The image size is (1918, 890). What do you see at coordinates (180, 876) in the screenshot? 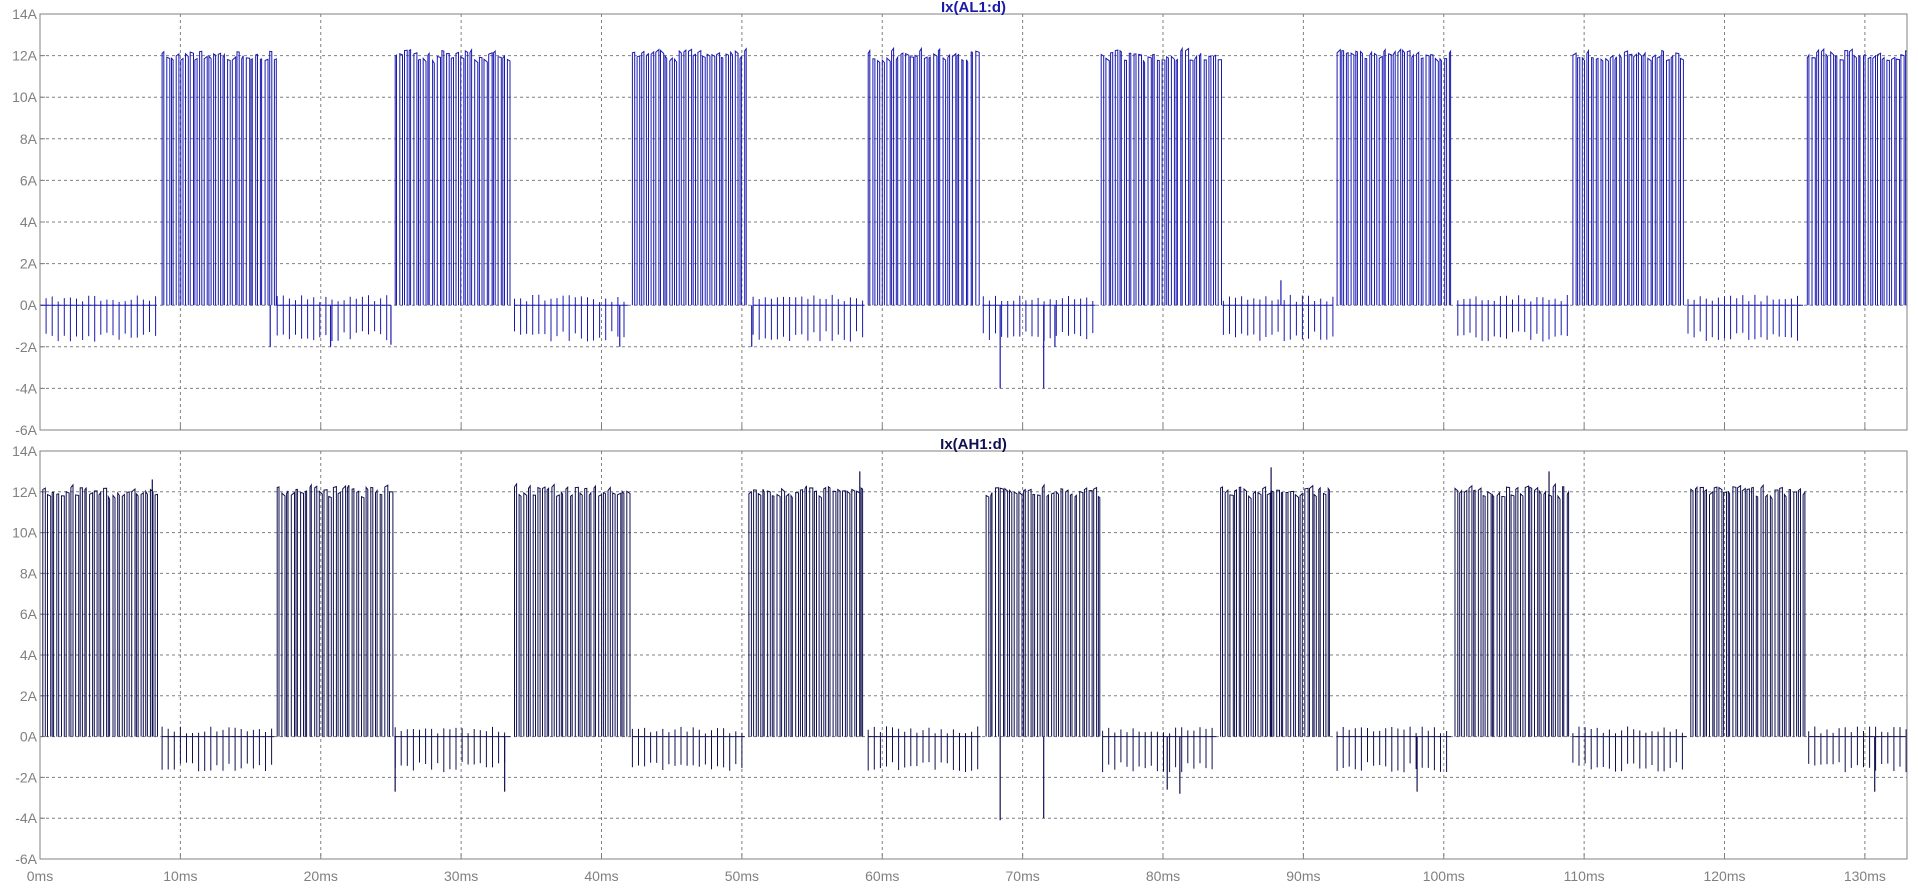
I see `x-tick-label: 10ms` at bounding box center [180, 876].